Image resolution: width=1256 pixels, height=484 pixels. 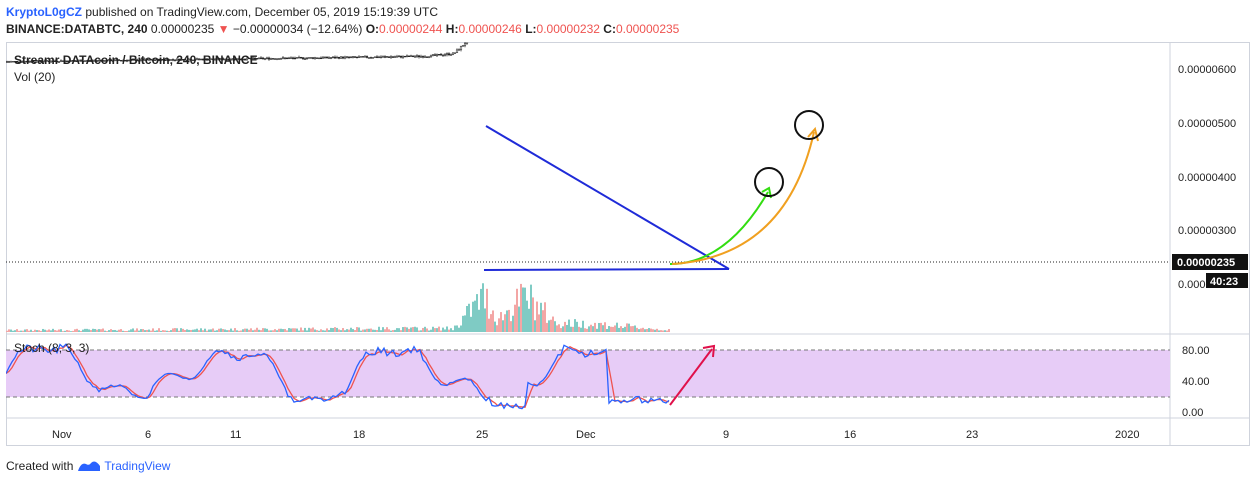 I want to click on red-projection-arrow, so click(x=691, y=377).